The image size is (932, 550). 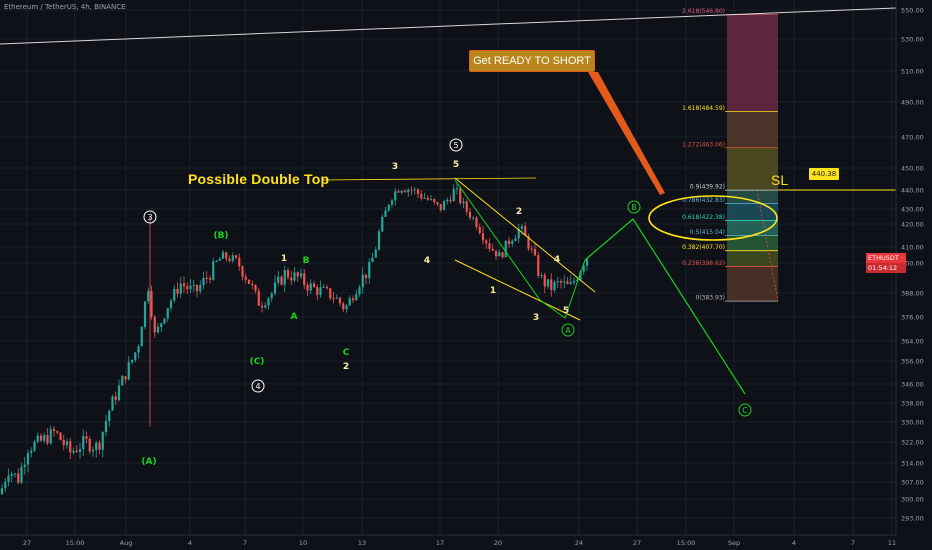 What do you see at coordinates (566, 311) in the screenshot?
I see `wave-label: 5` at bounding box center [566, 311].